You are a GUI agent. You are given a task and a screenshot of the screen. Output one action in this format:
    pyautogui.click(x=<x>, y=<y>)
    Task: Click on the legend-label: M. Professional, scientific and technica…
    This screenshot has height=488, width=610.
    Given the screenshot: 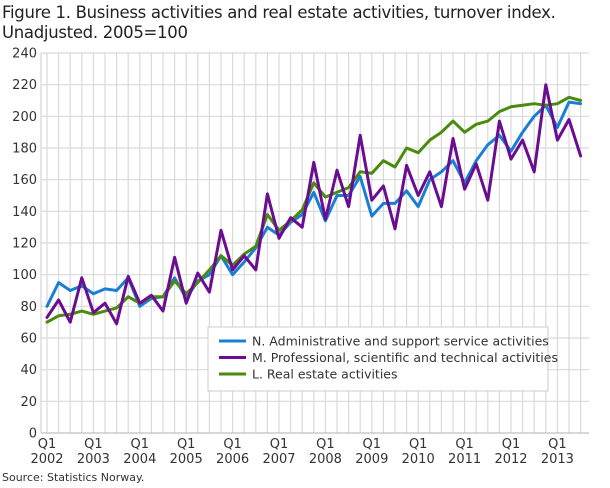 What is the action you would take?
    pyautogui.click(x=405, y=357)
    